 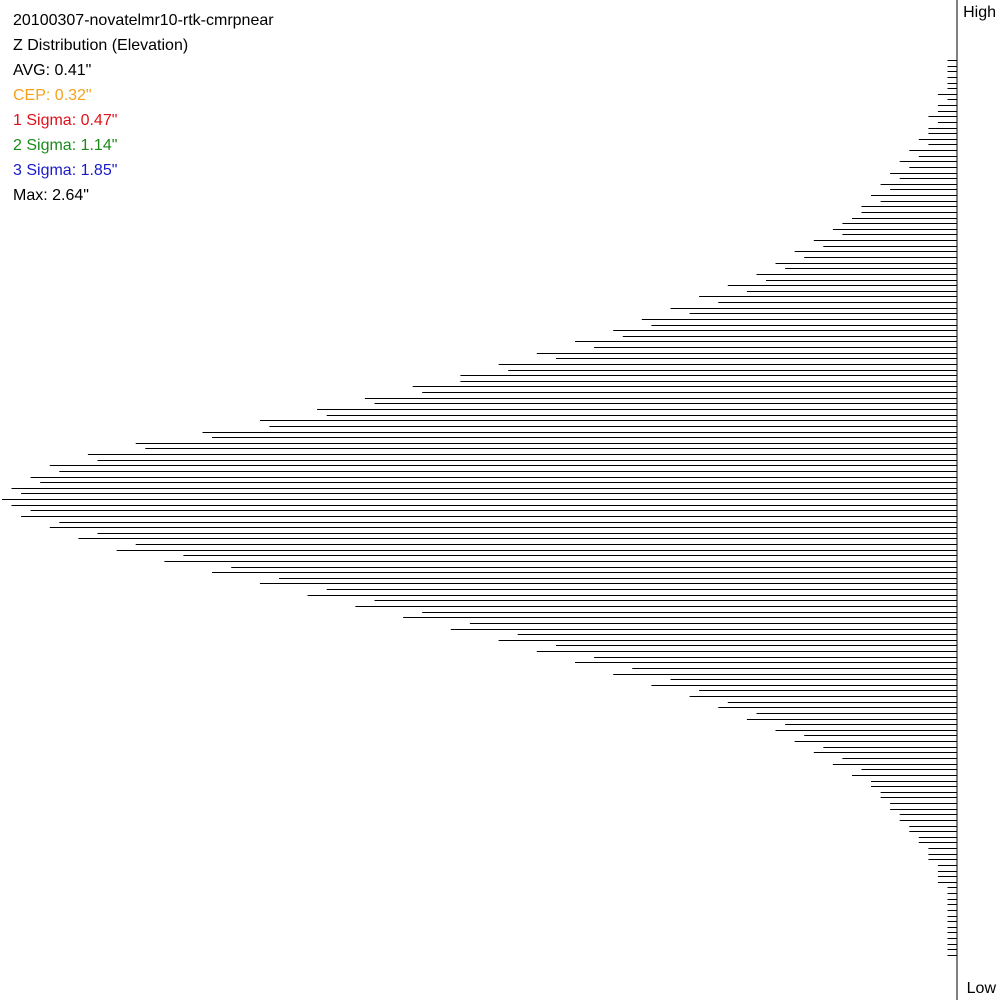 What do you see at coordinates (51, 195) in the screenshot?
I see `stat-max: Max: 2.64"` at bounding box center [51, 195].